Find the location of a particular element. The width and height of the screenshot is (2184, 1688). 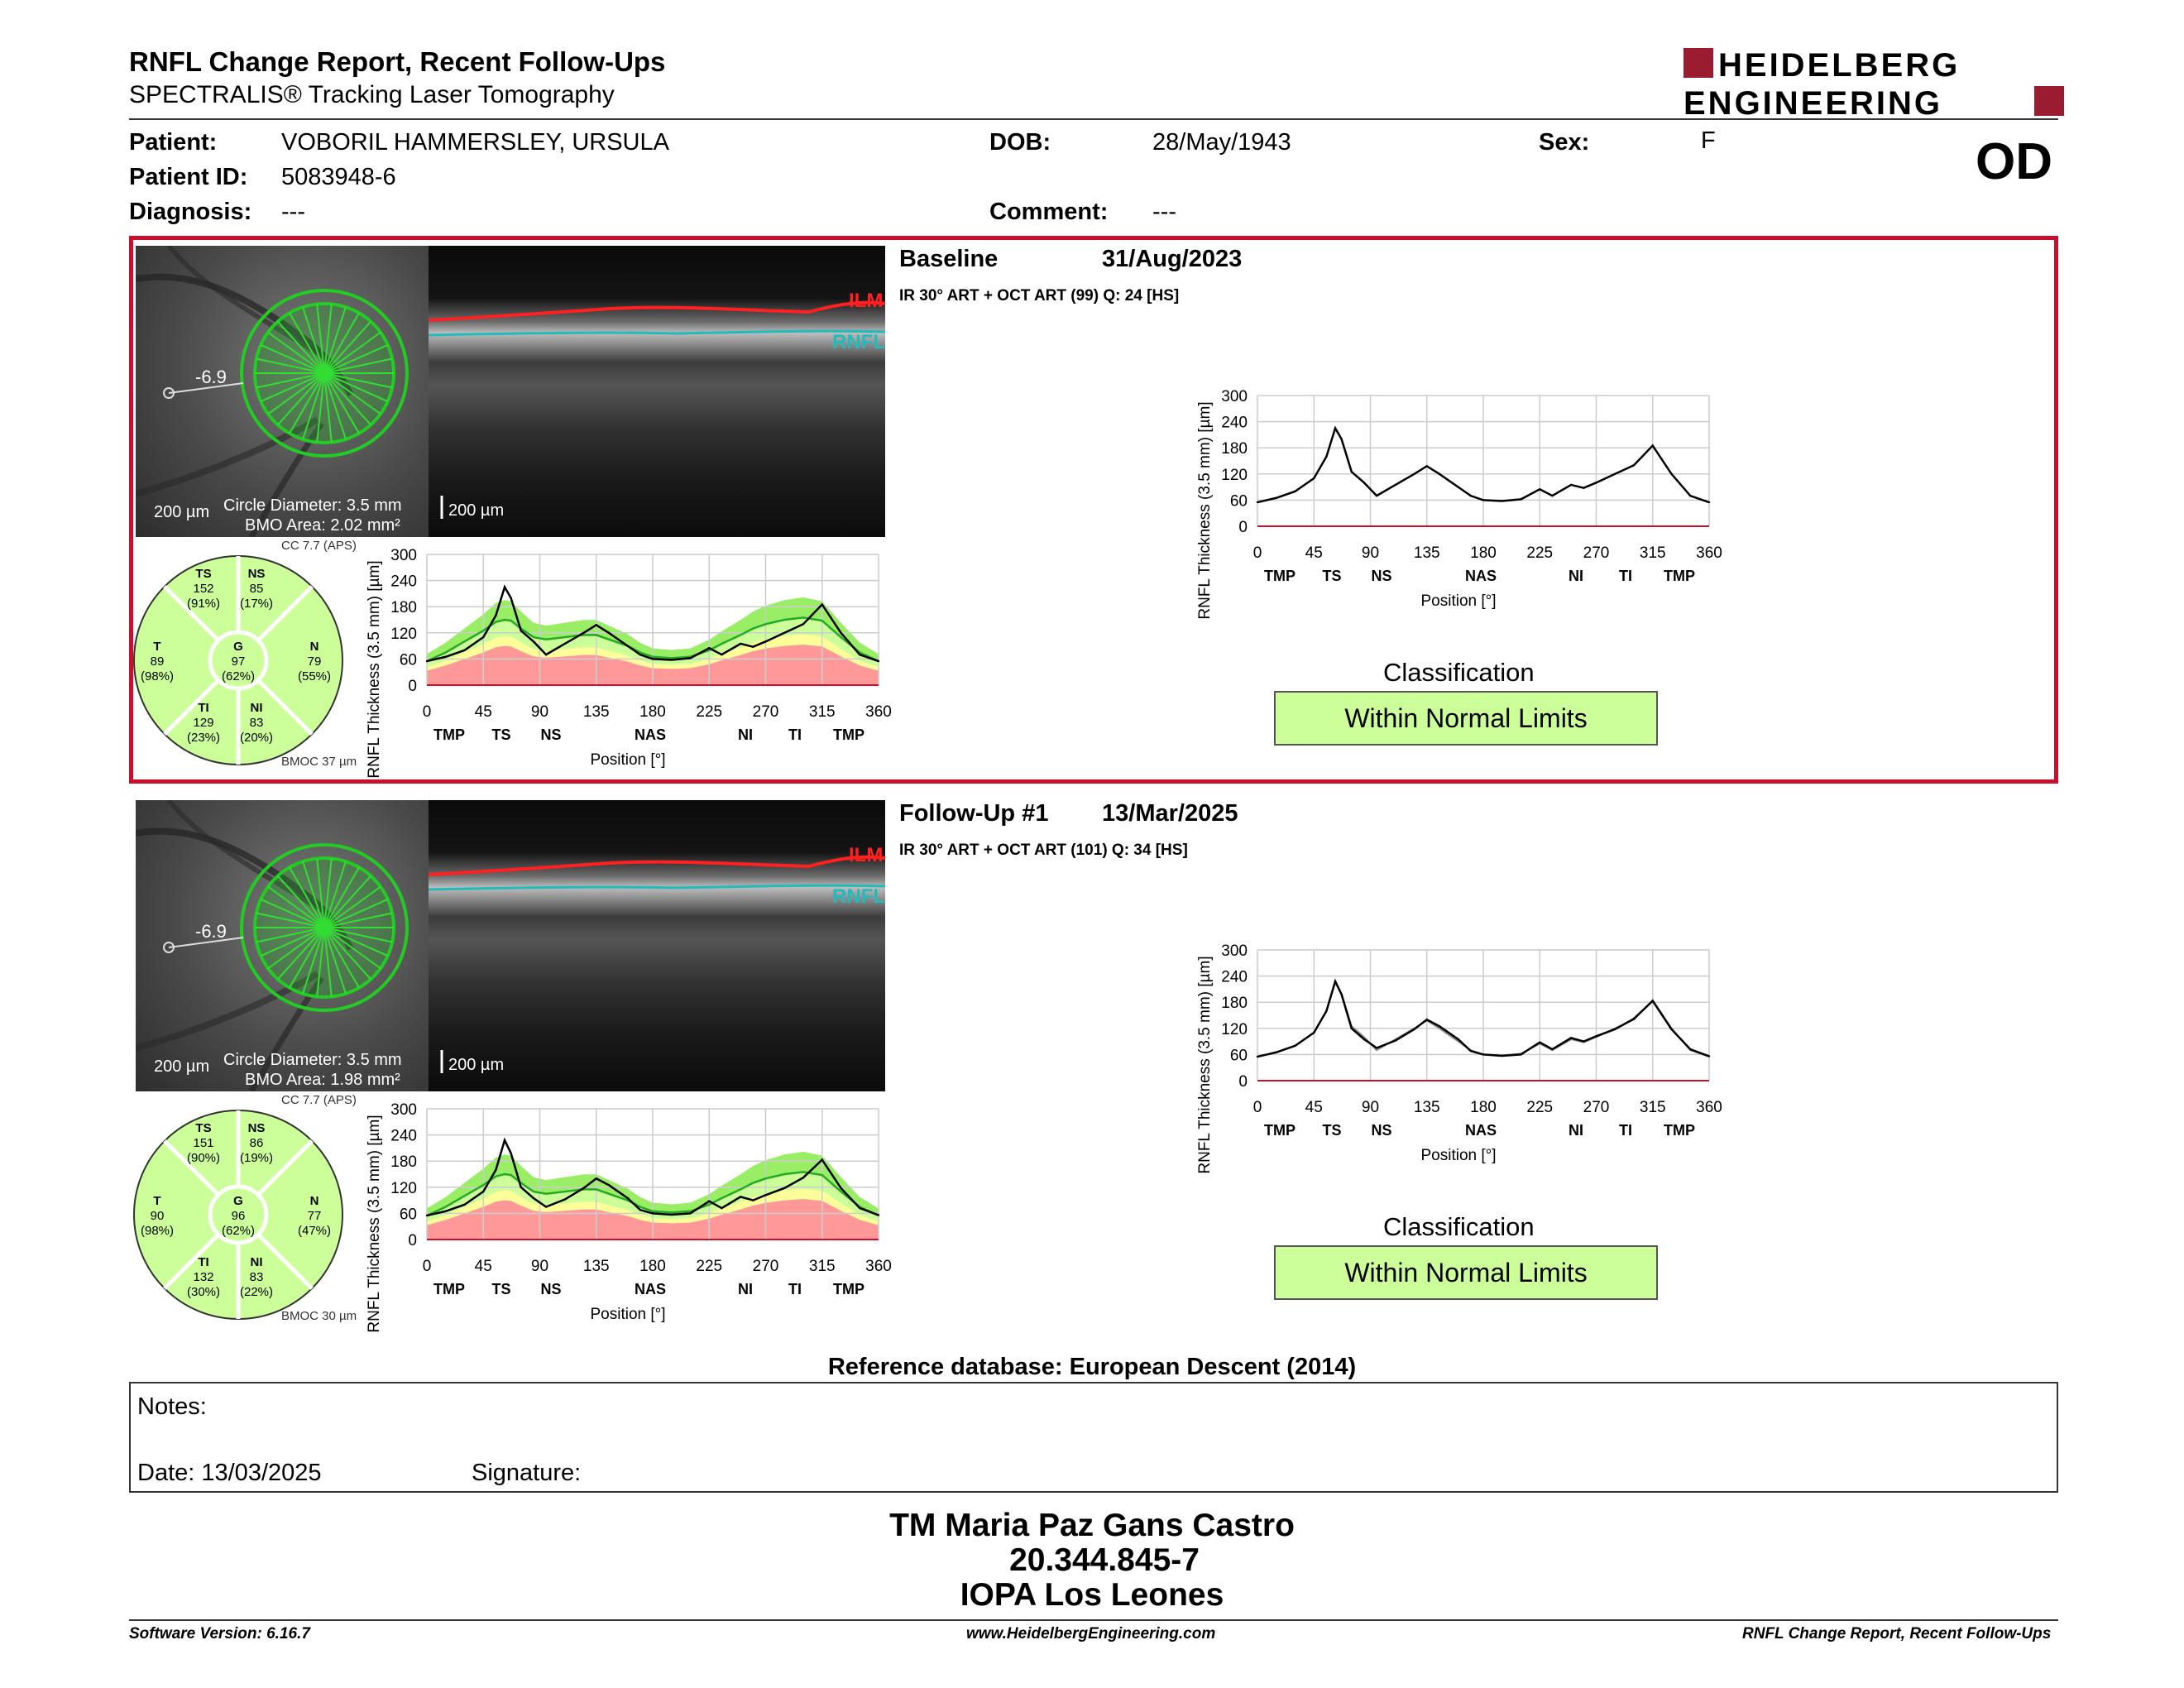

sector-ti-value: 129 is located at coordinates (203, 723).